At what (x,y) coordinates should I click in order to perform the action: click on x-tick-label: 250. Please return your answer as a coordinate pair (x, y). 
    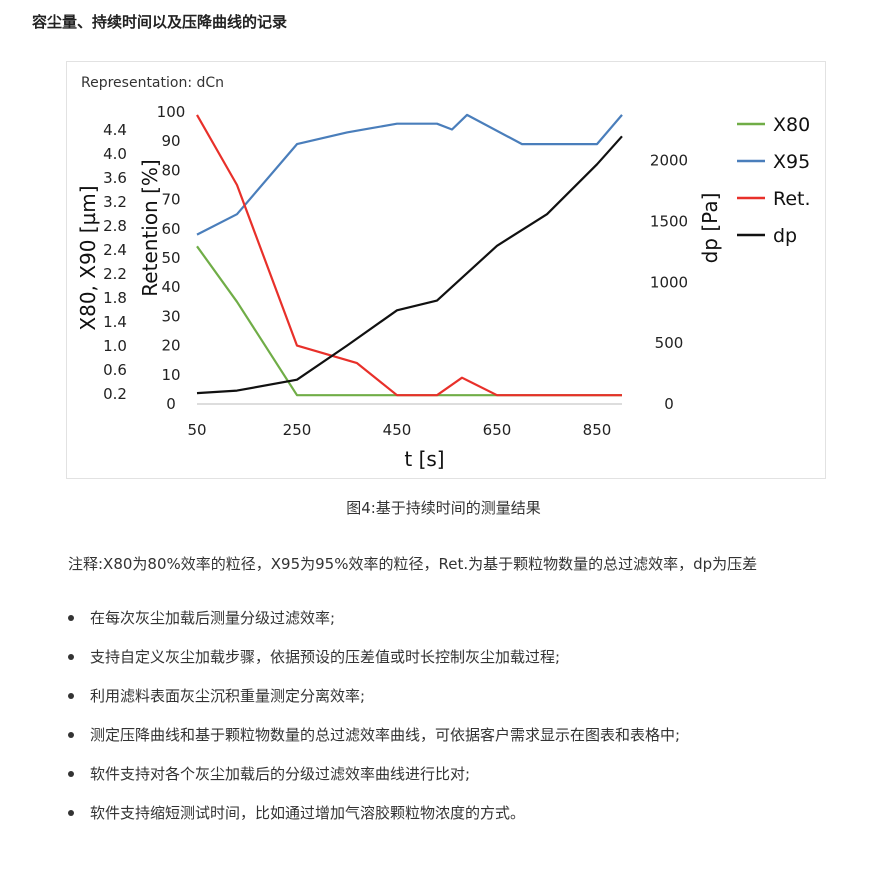
    Looking at the image, I should click on (297, 430).